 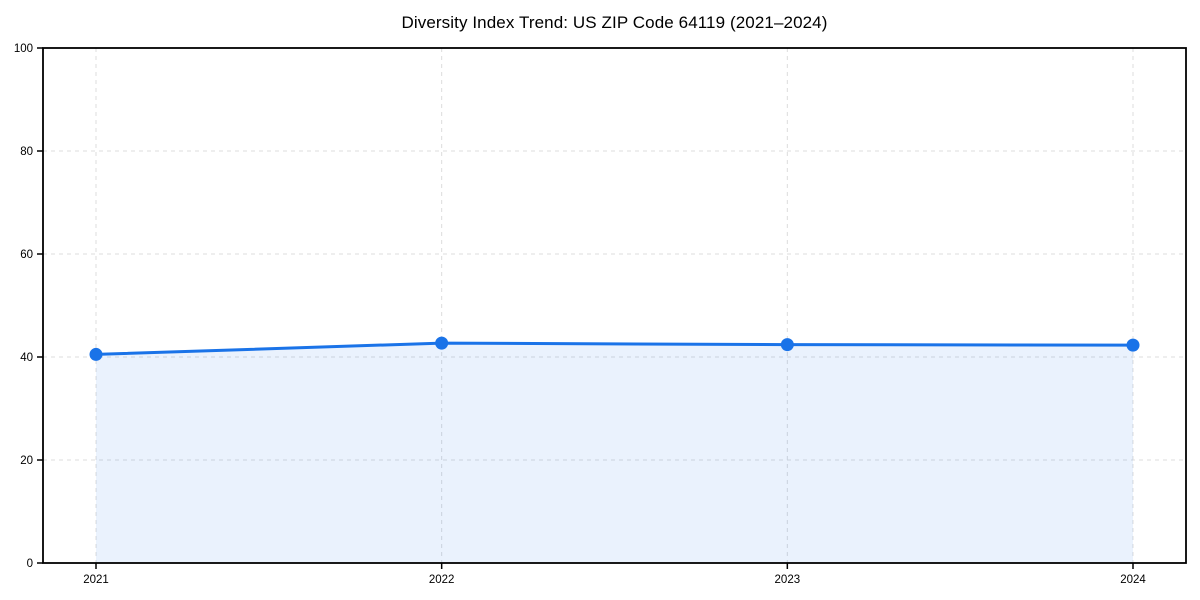 What do you see at coordinates (96, 580) in the screenshot?
I see `x-tick-label: 2021` at bounding box center [96, 580].